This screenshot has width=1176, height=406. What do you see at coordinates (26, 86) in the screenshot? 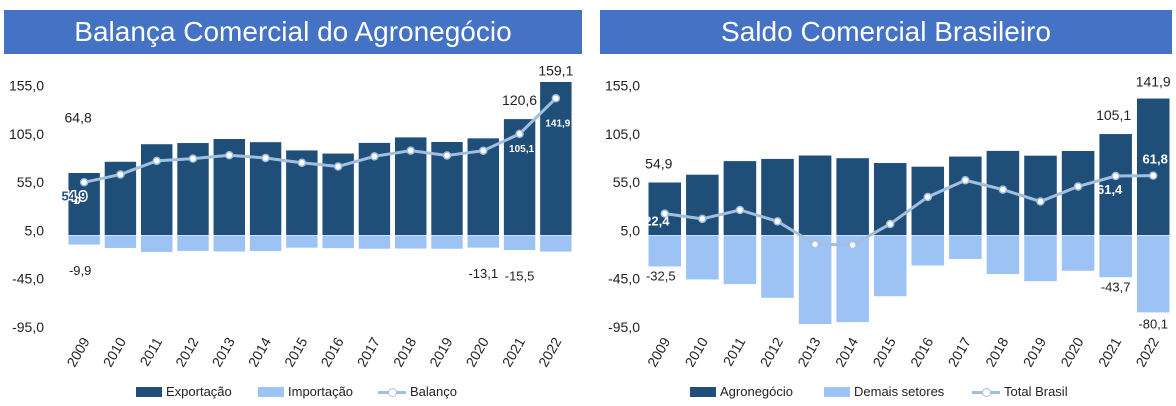
I see `y-tick-label: 155,0` at bounding box center [26, 86].